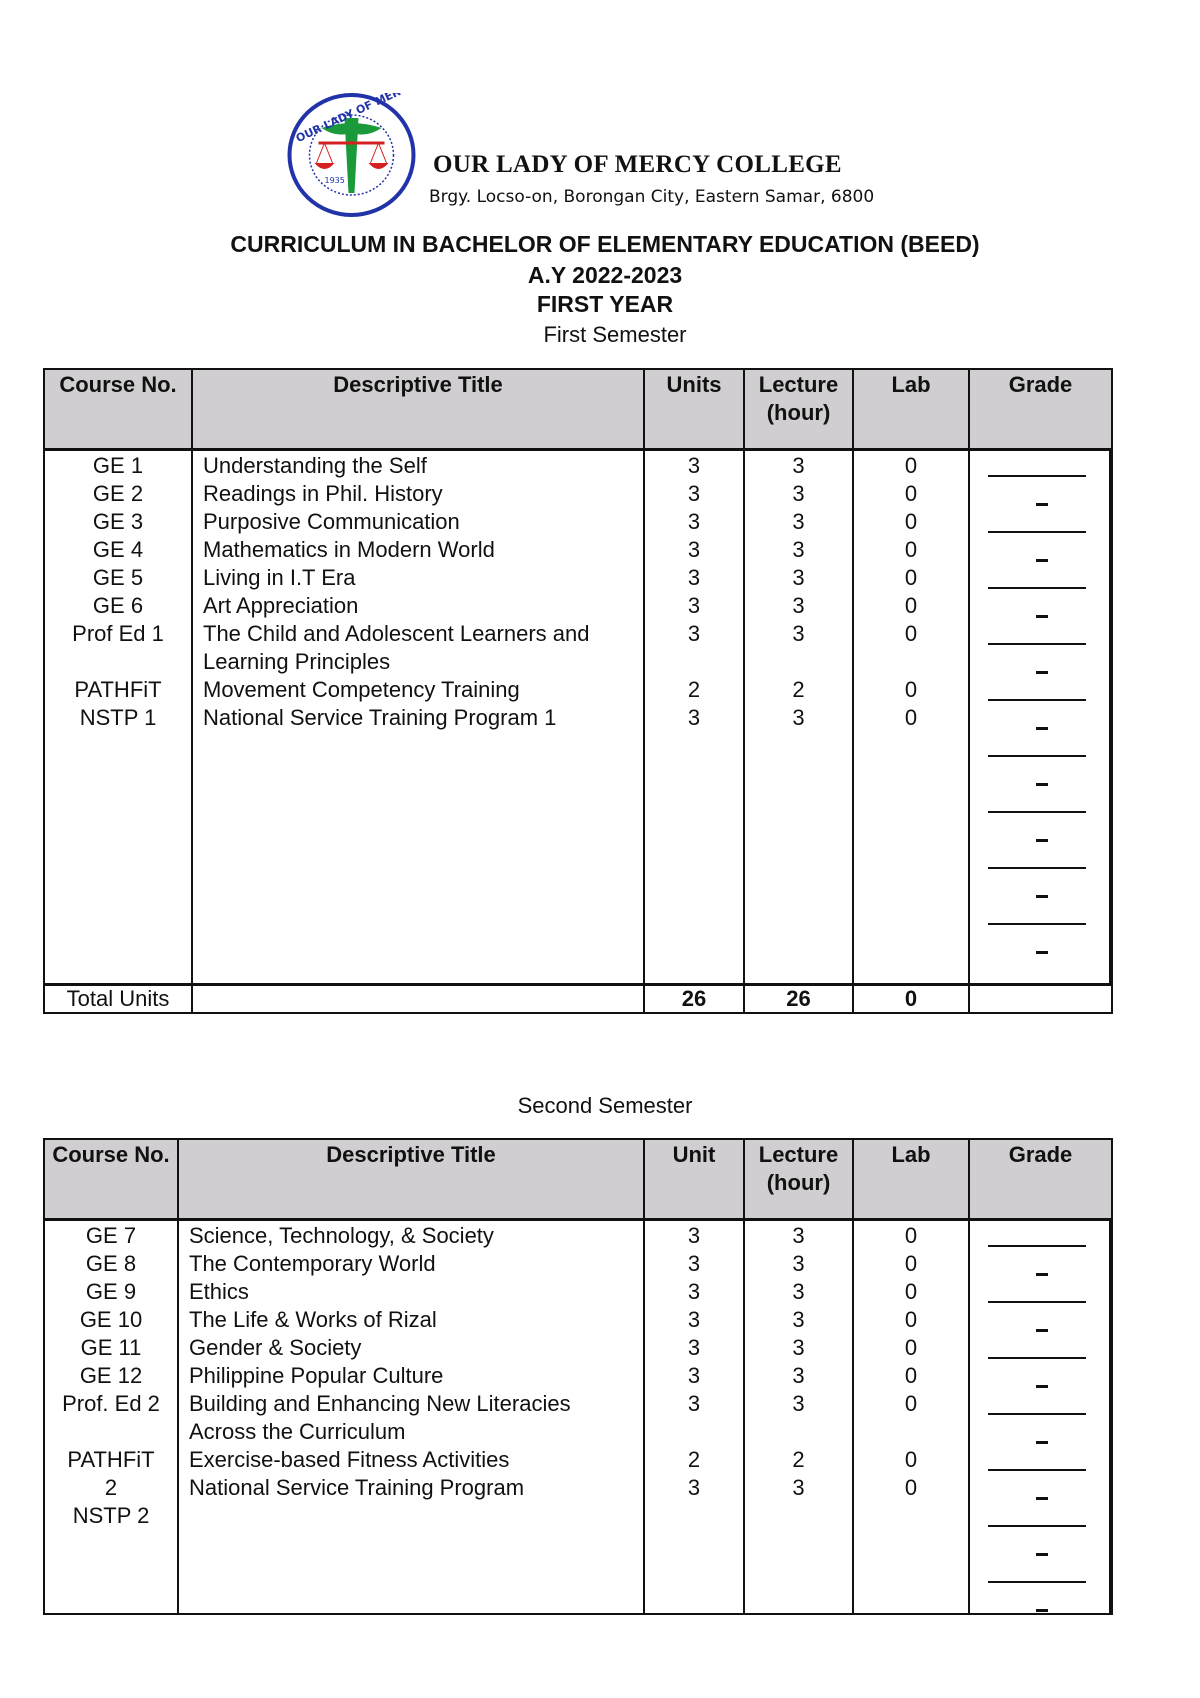 The width and height of the screenshot is (1200, 1698). I want to click on cell-course: GE 6, so click(118, 605).